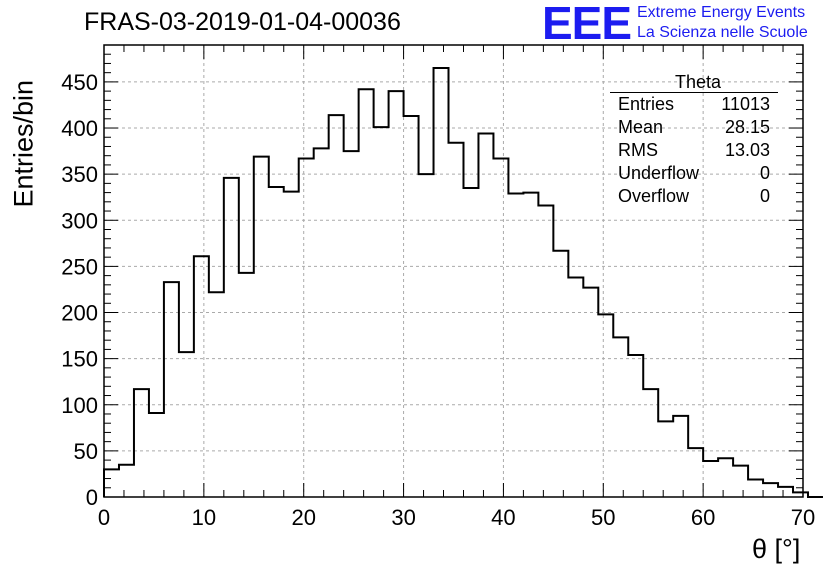 The image size is (836, 572). I want to click on y-tick-label: 250, so click(79, 266).